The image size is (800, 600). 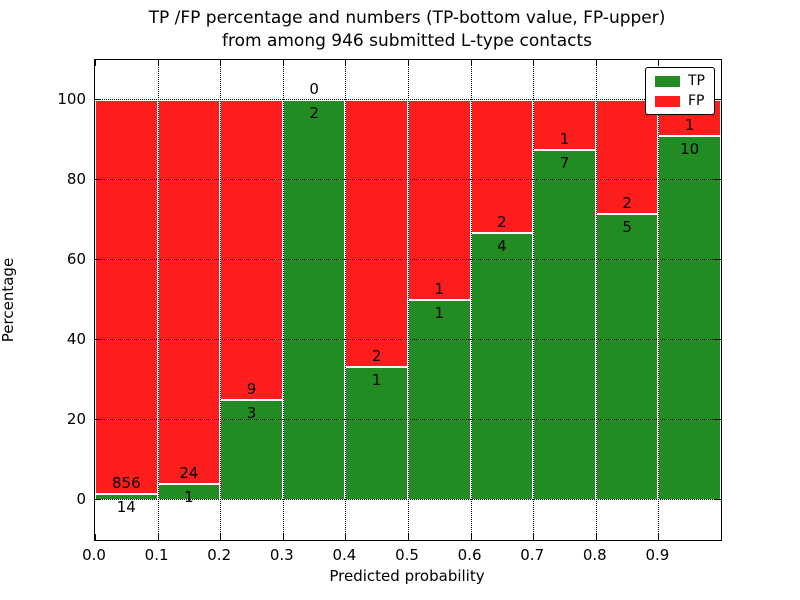 I want to click on x-tick-label-0.1: 0.1, so click(x=156, y=555).